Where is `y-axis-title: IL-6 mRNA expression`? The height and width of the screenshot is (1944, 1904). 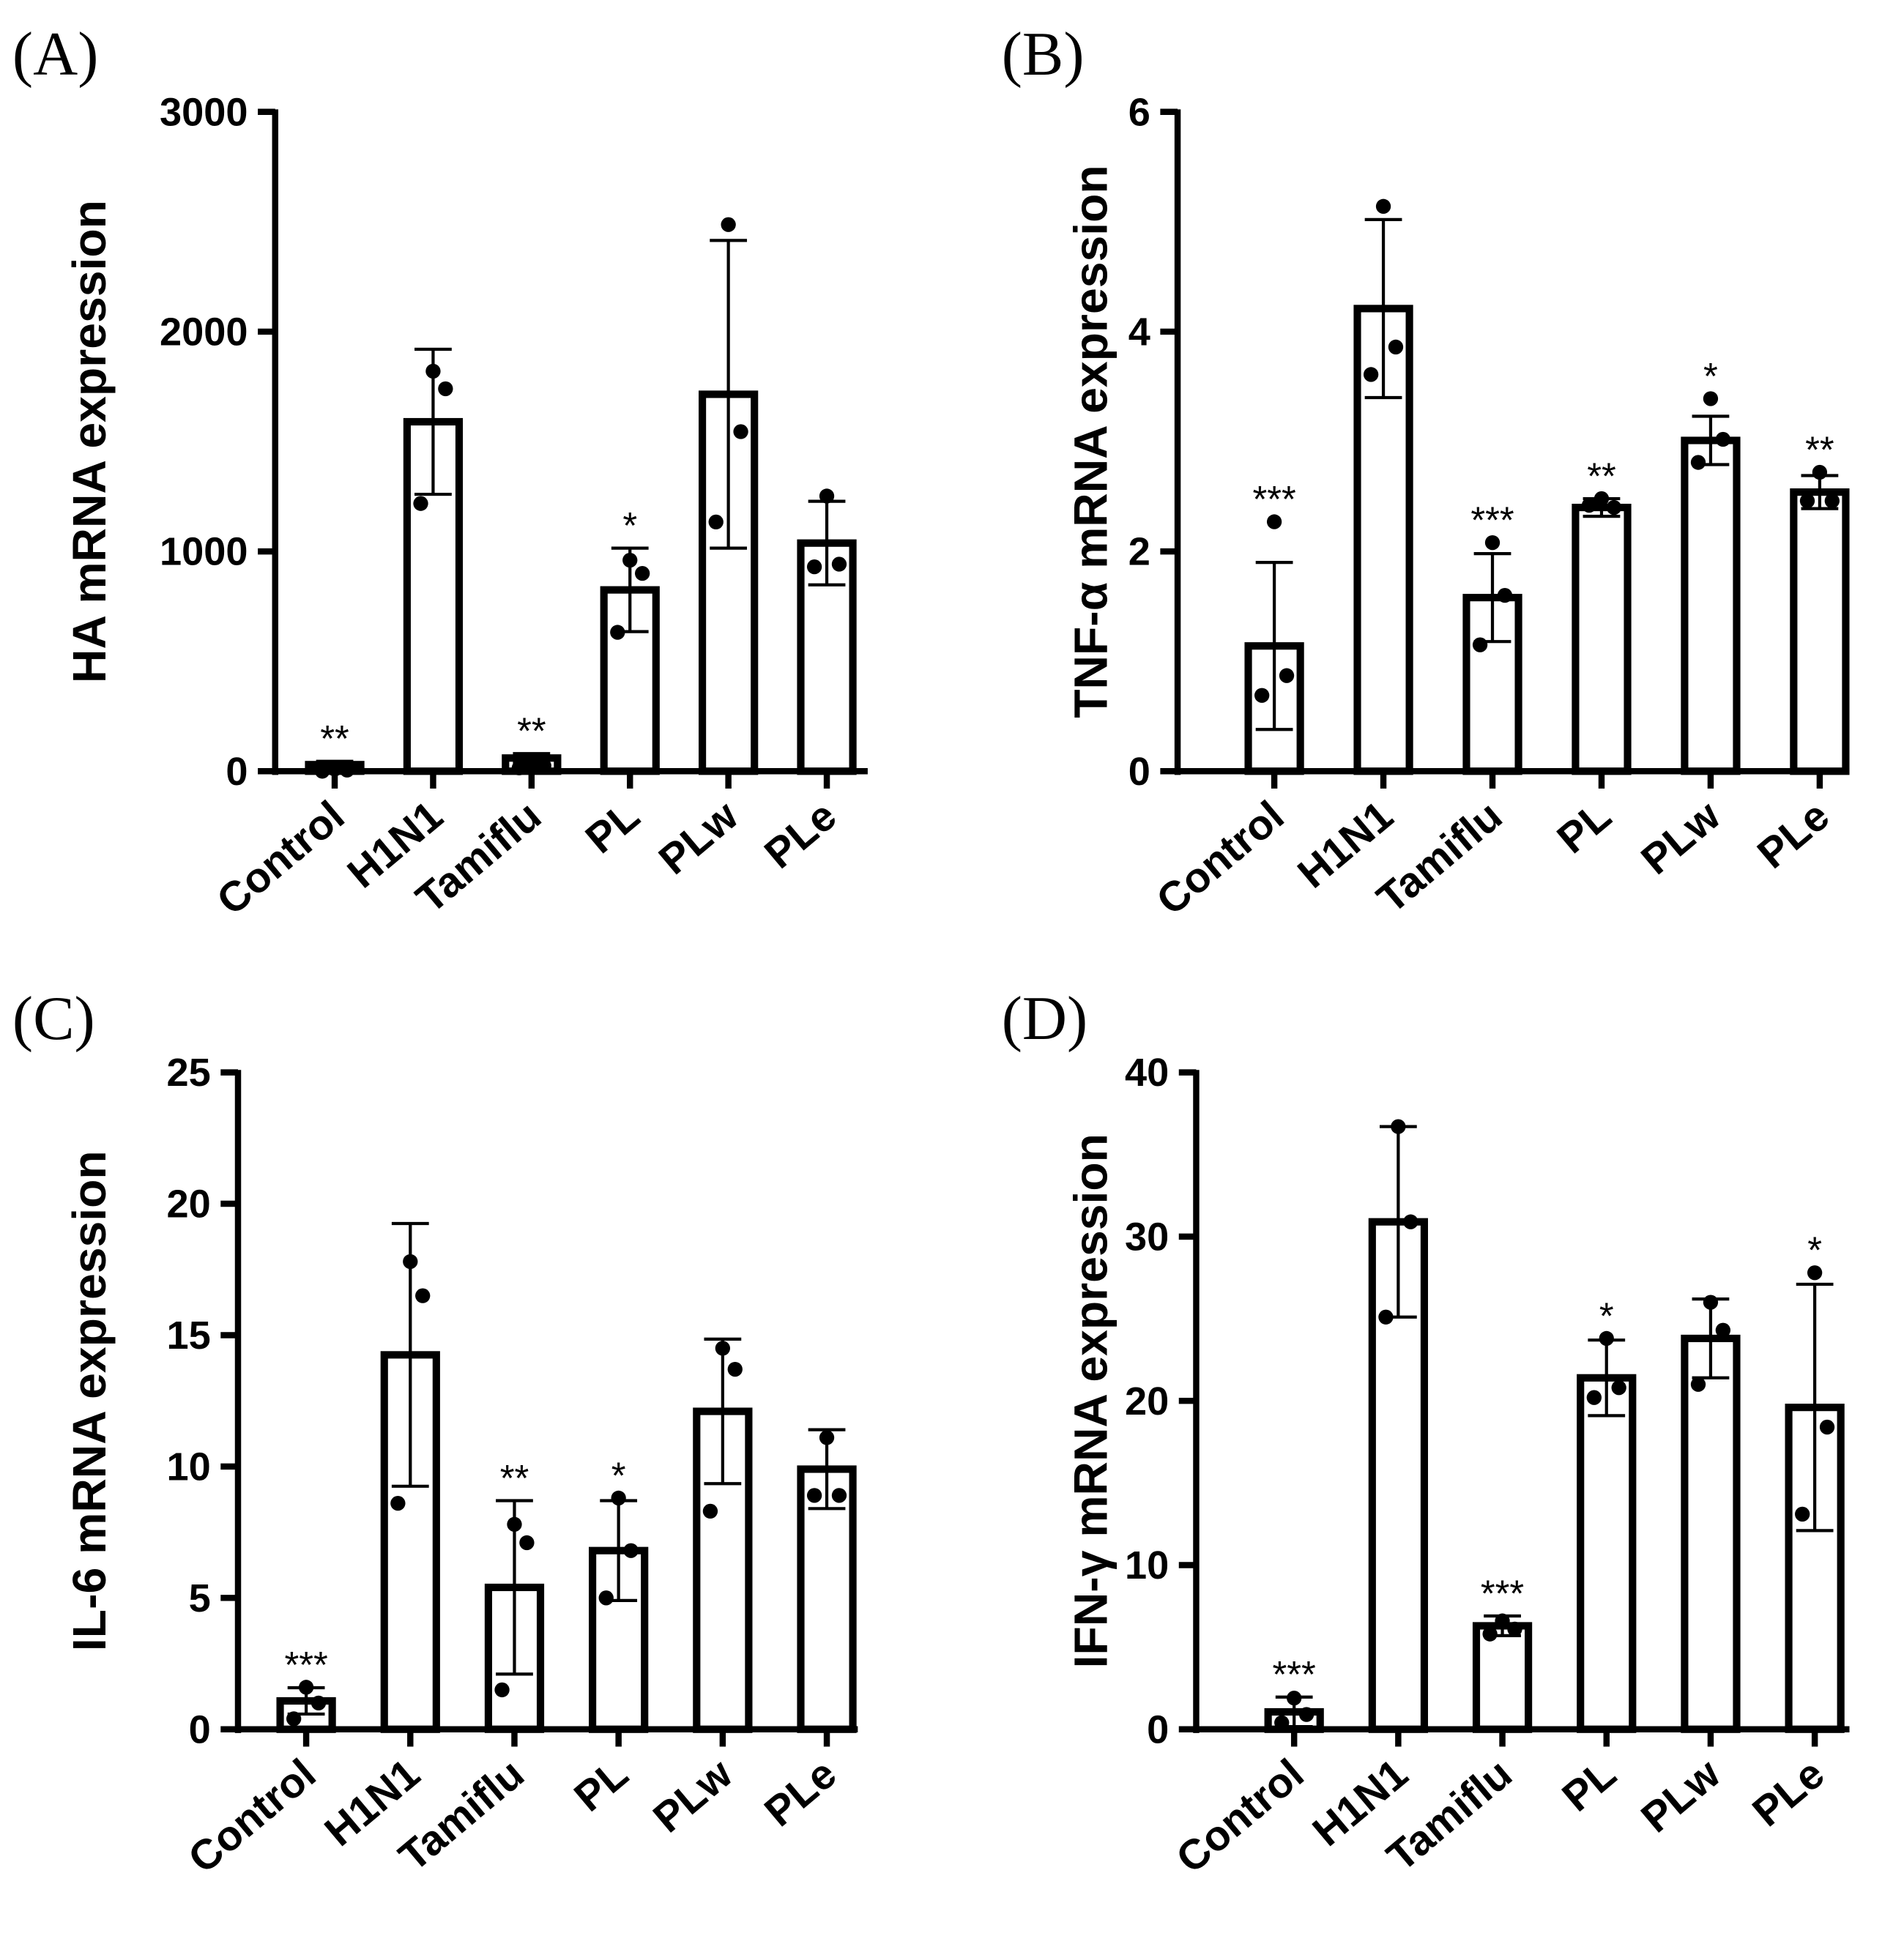 y-axis-title: IL-6 mRNA expression is located at coordinates (89, 1400).